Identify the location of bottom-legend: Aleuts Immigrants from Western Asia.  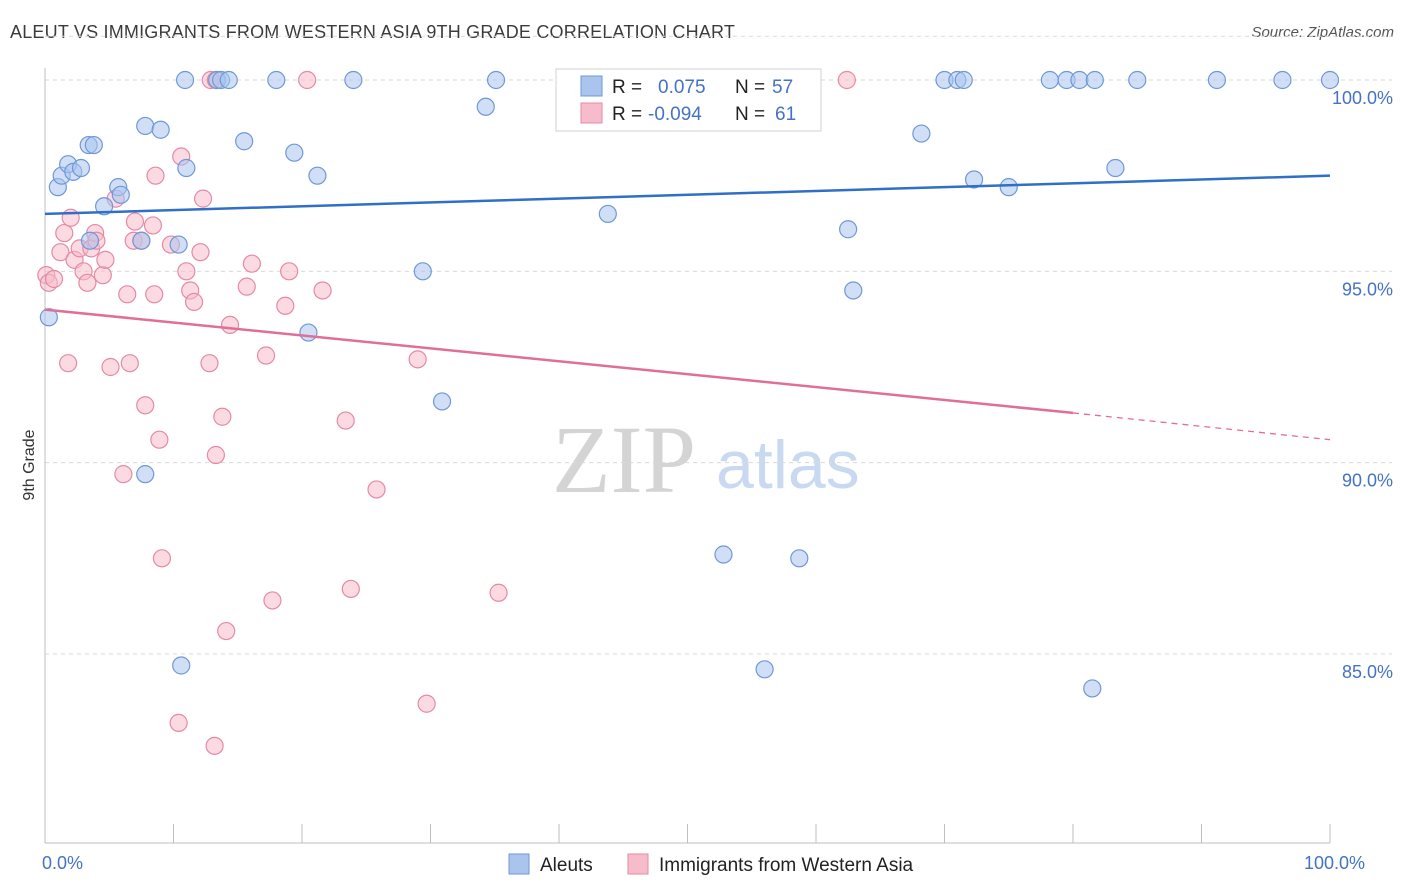
(711, 864).